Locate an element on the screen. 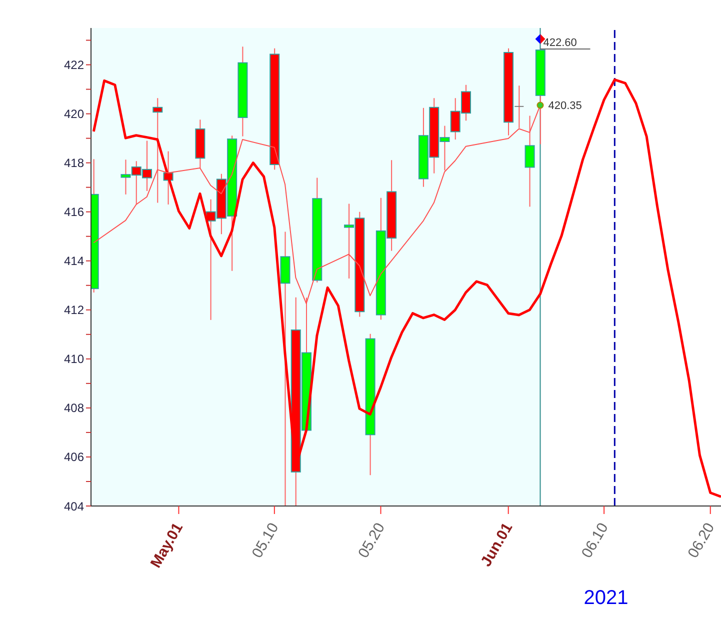  y-tick-label: 408 is located at coordinates (74, 408).